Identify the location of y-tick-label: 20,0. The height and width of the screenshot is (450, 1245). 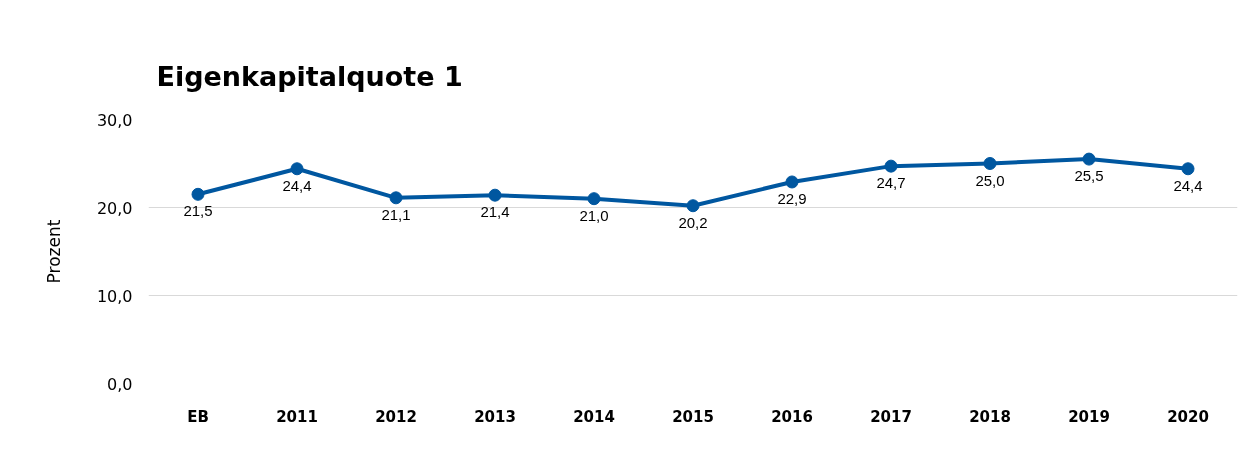
(114, 208).